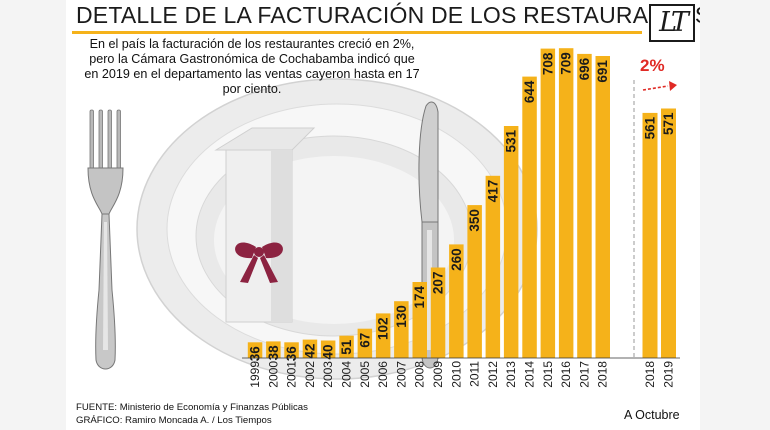 The width and height of the screenshot is (770, 430). I want to click on annual-year-label-2014: 2014, so click(530, 374).